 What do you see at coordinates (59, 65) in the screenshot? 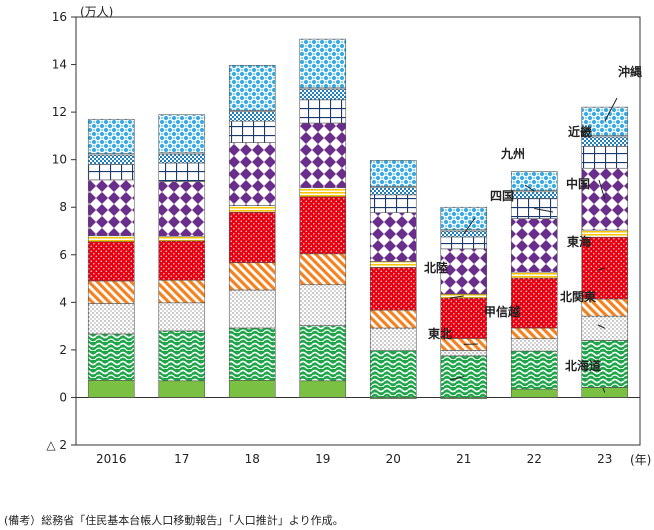
I see `y-tick-label: 14` at bounding box center [59, 65].